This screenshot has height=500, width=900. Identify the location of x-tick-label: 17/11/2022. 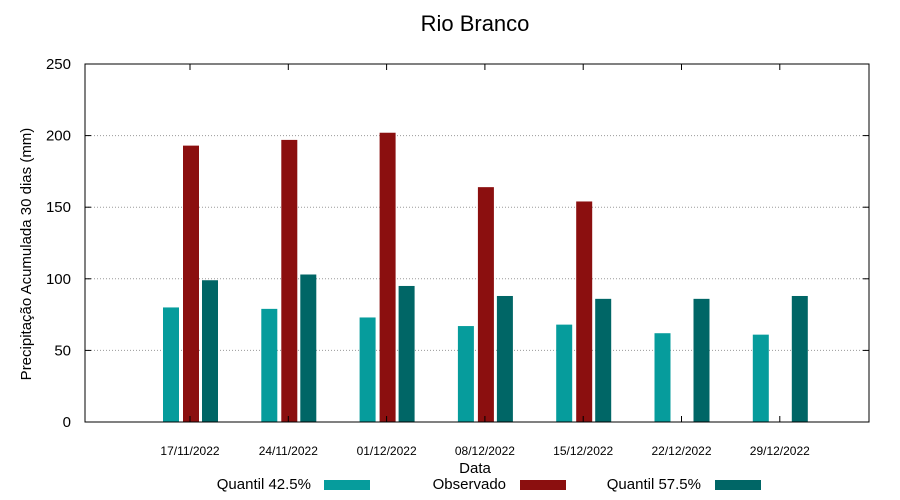
(189, 451).